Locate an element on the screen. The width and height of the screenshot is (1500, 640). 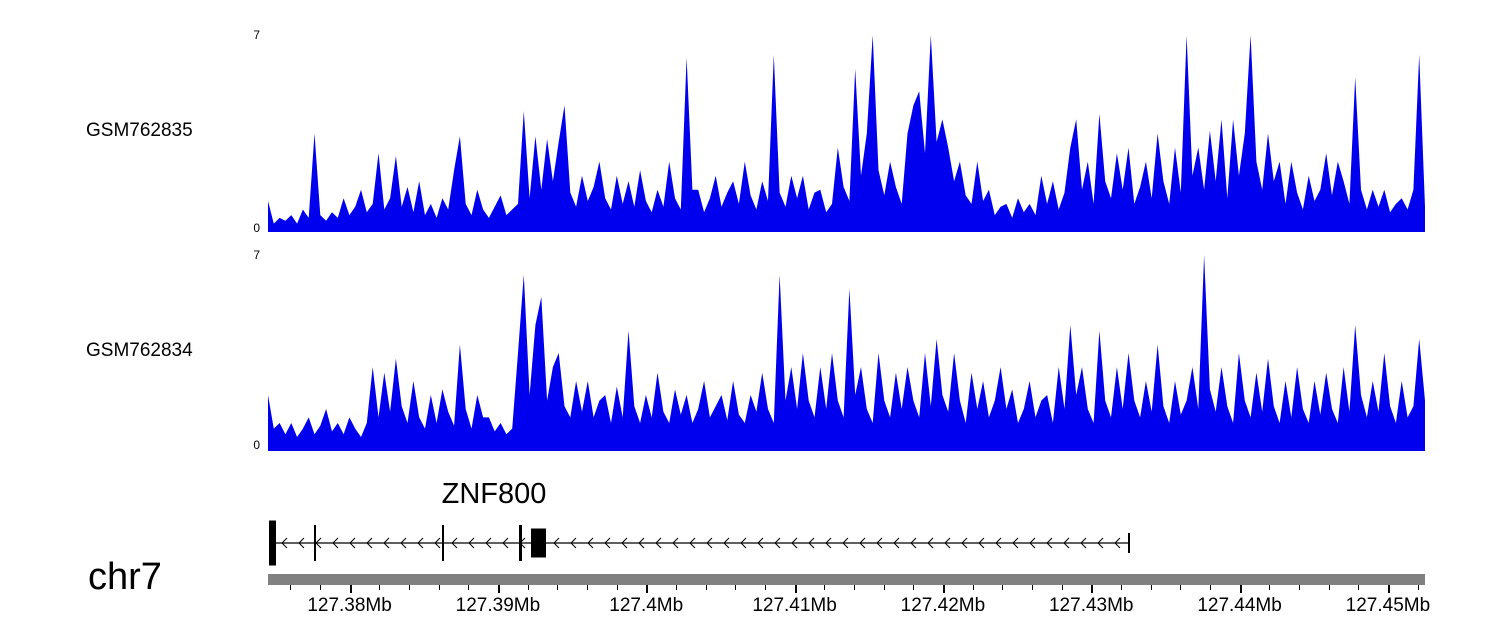
track-label-gsm762834: GSM762834 is located at coordinates (139, 350).